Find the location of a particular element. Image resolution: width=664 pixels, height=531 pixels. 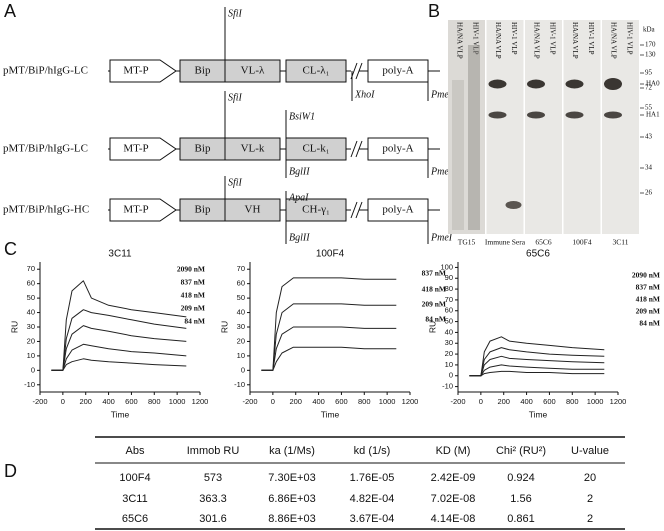

table-header: U-value is located at coordinates (590, 451).